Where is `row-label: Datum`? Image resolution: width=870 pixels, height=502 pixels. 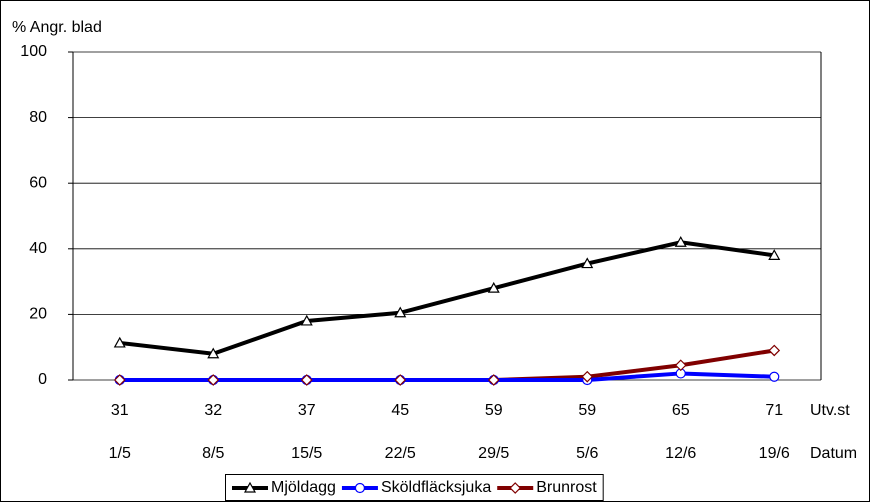
row-label: Datum is located at coordinates (833, 453).